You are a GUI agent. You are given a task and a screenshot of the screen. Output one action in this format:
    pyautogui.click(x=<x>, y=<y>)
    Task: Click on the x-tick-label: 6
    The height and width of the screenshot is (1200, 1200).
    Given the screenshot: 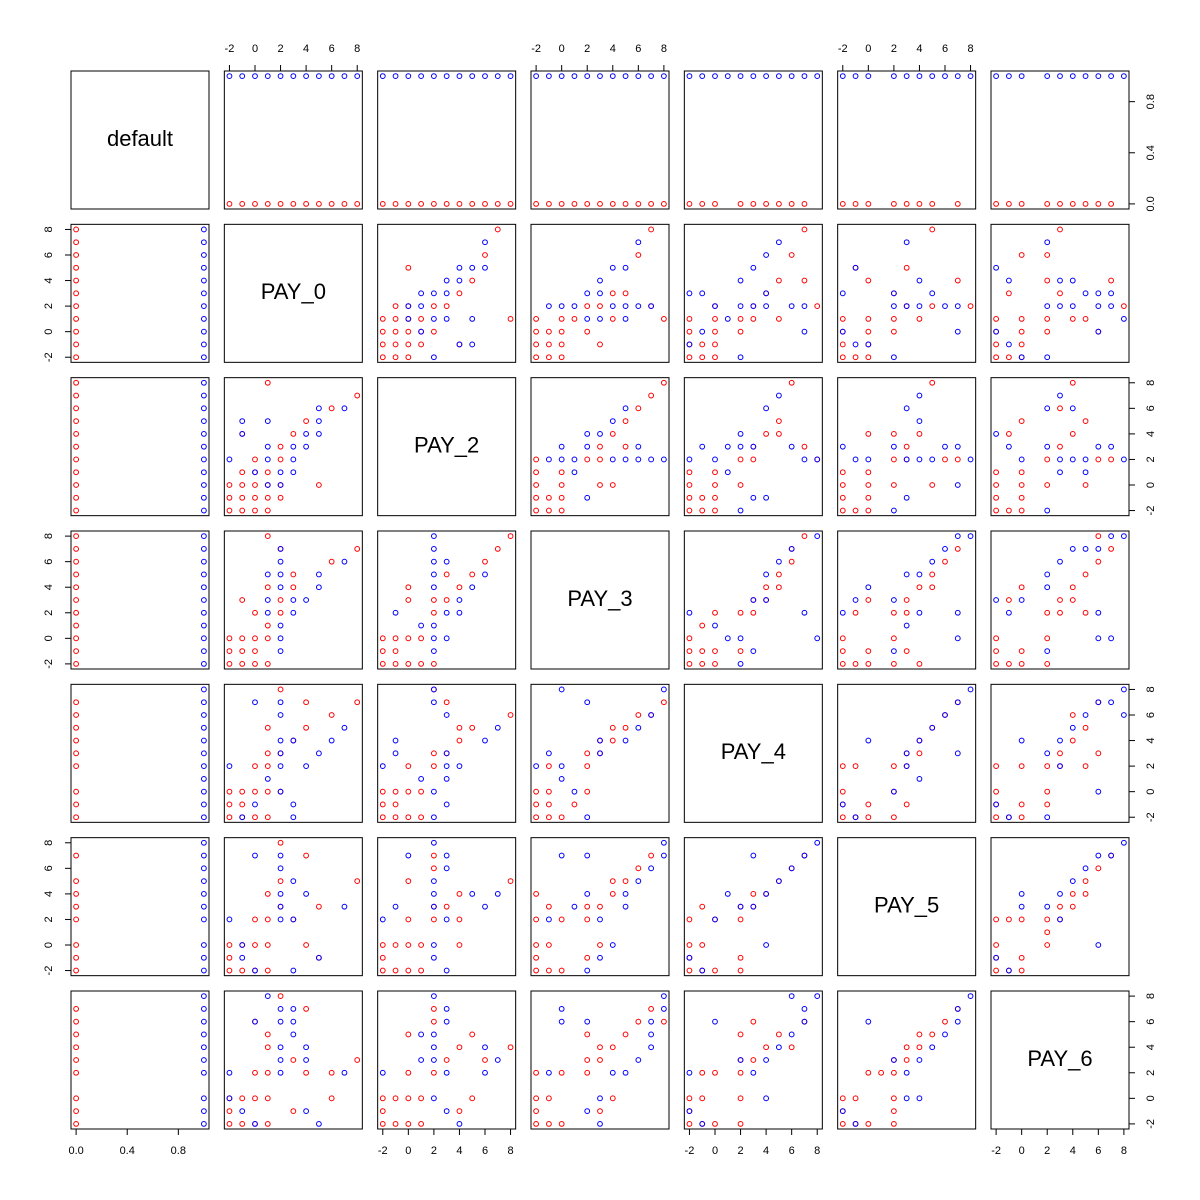 What is the action you would take?
    pyautogui.click(x=638, y=49)
    